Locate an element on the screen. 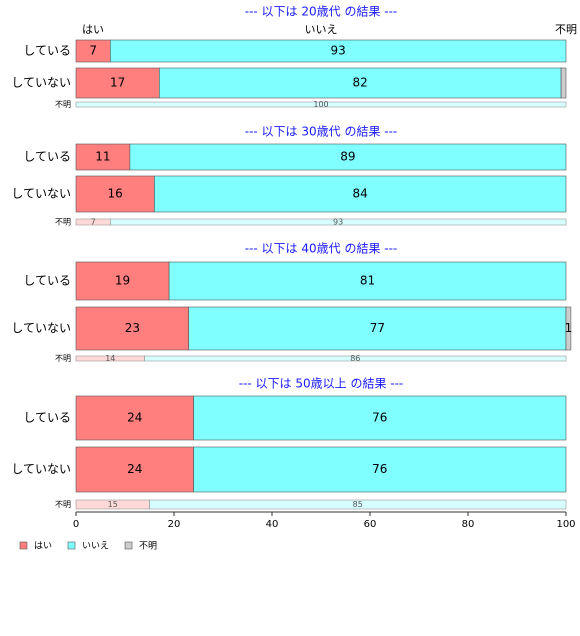  legend-label: いいえ is located at coordinates (95, 546).